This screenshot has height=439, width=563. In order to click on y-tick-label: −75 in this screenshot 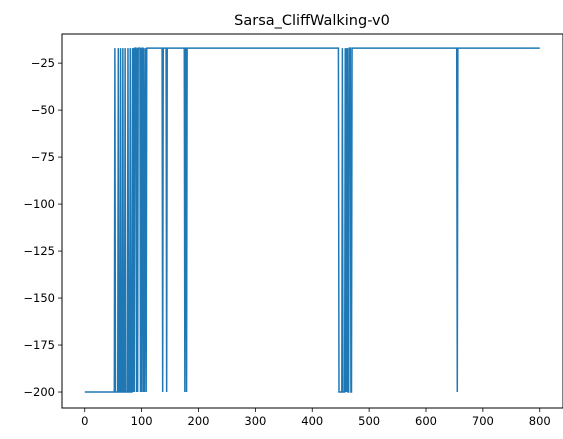, I will do `click(43, 157)`.